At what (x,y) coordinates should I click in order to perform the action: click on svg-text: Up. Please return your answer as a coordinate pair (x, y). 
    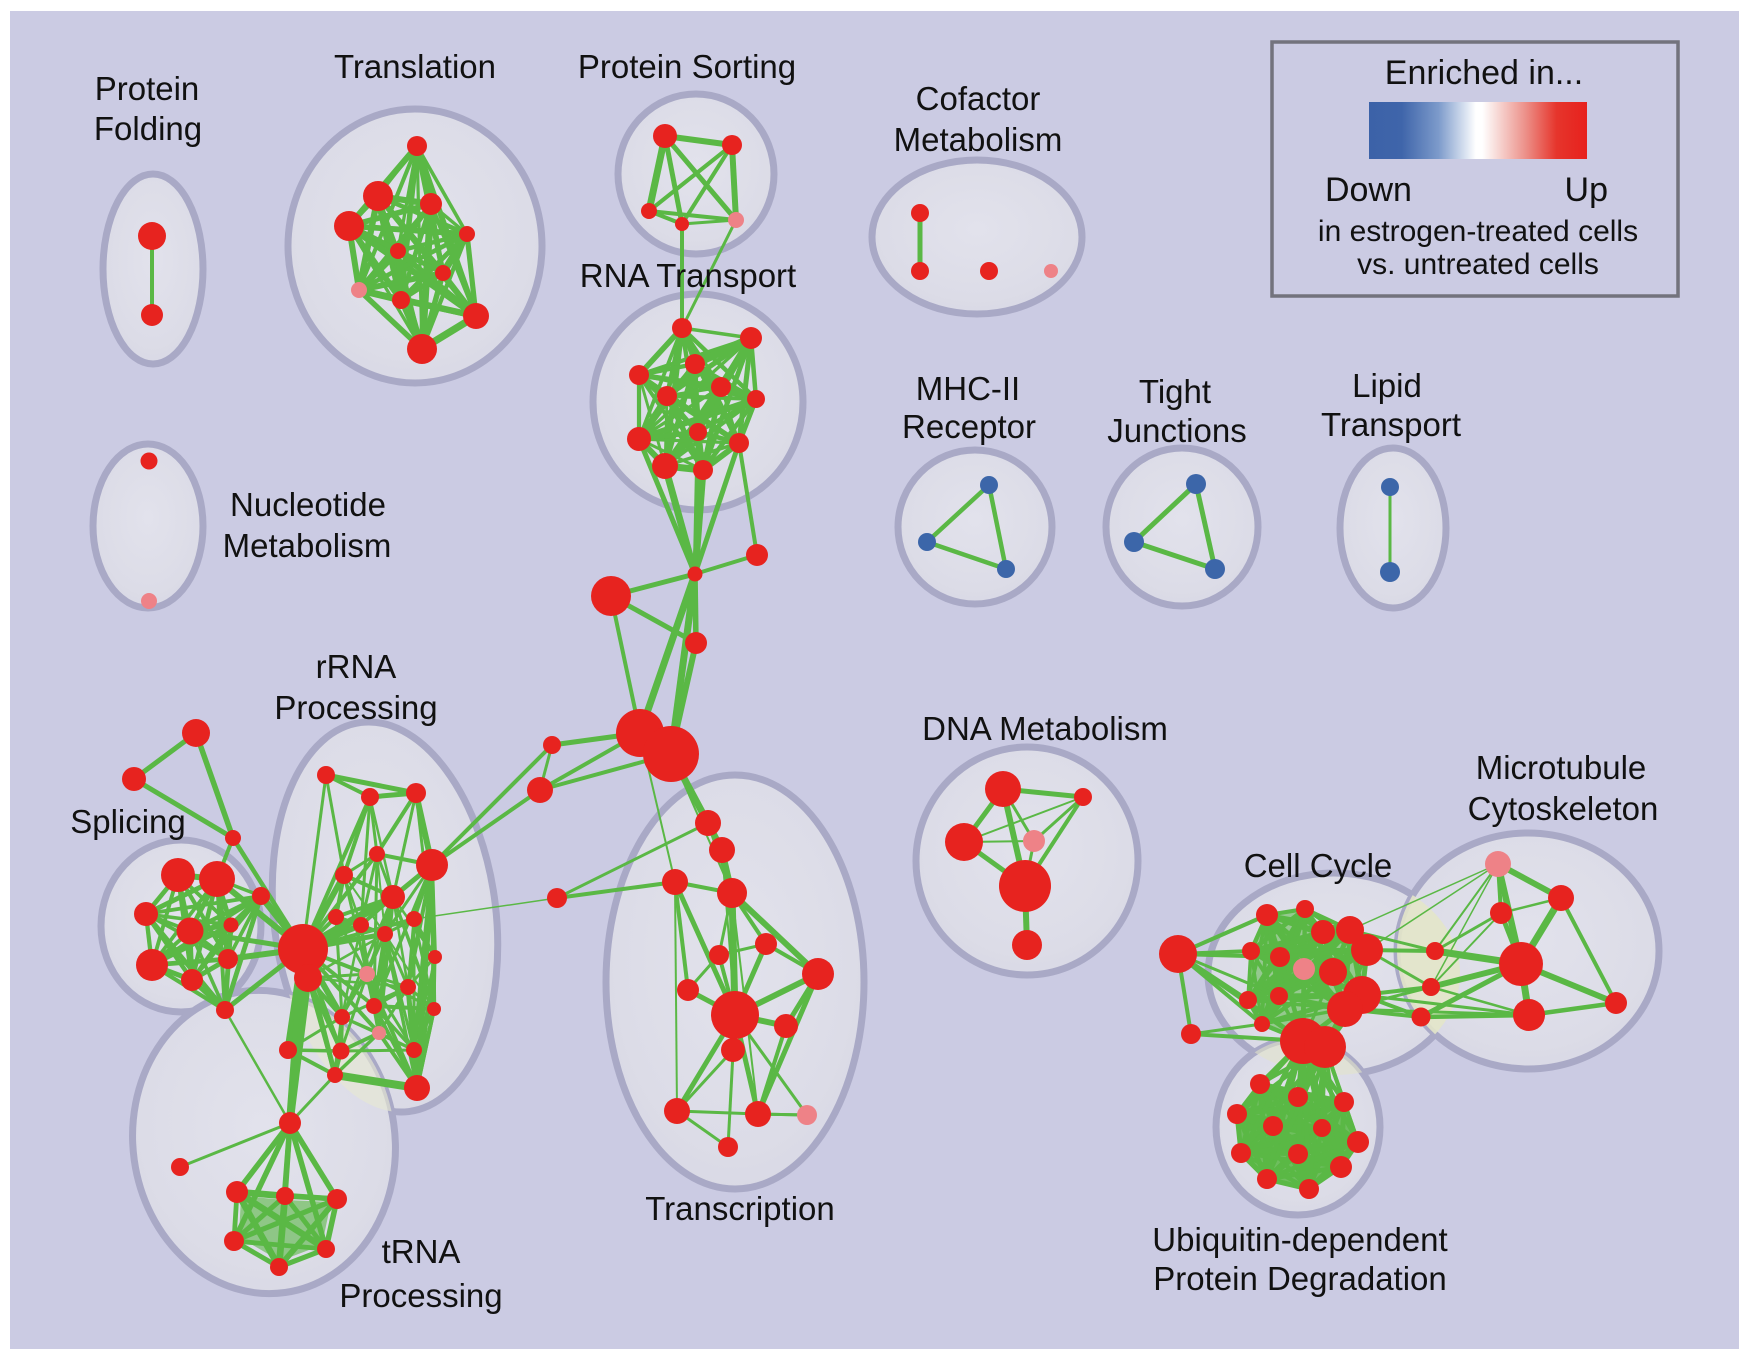
    Looking at the image, I should click on (1586, 190).